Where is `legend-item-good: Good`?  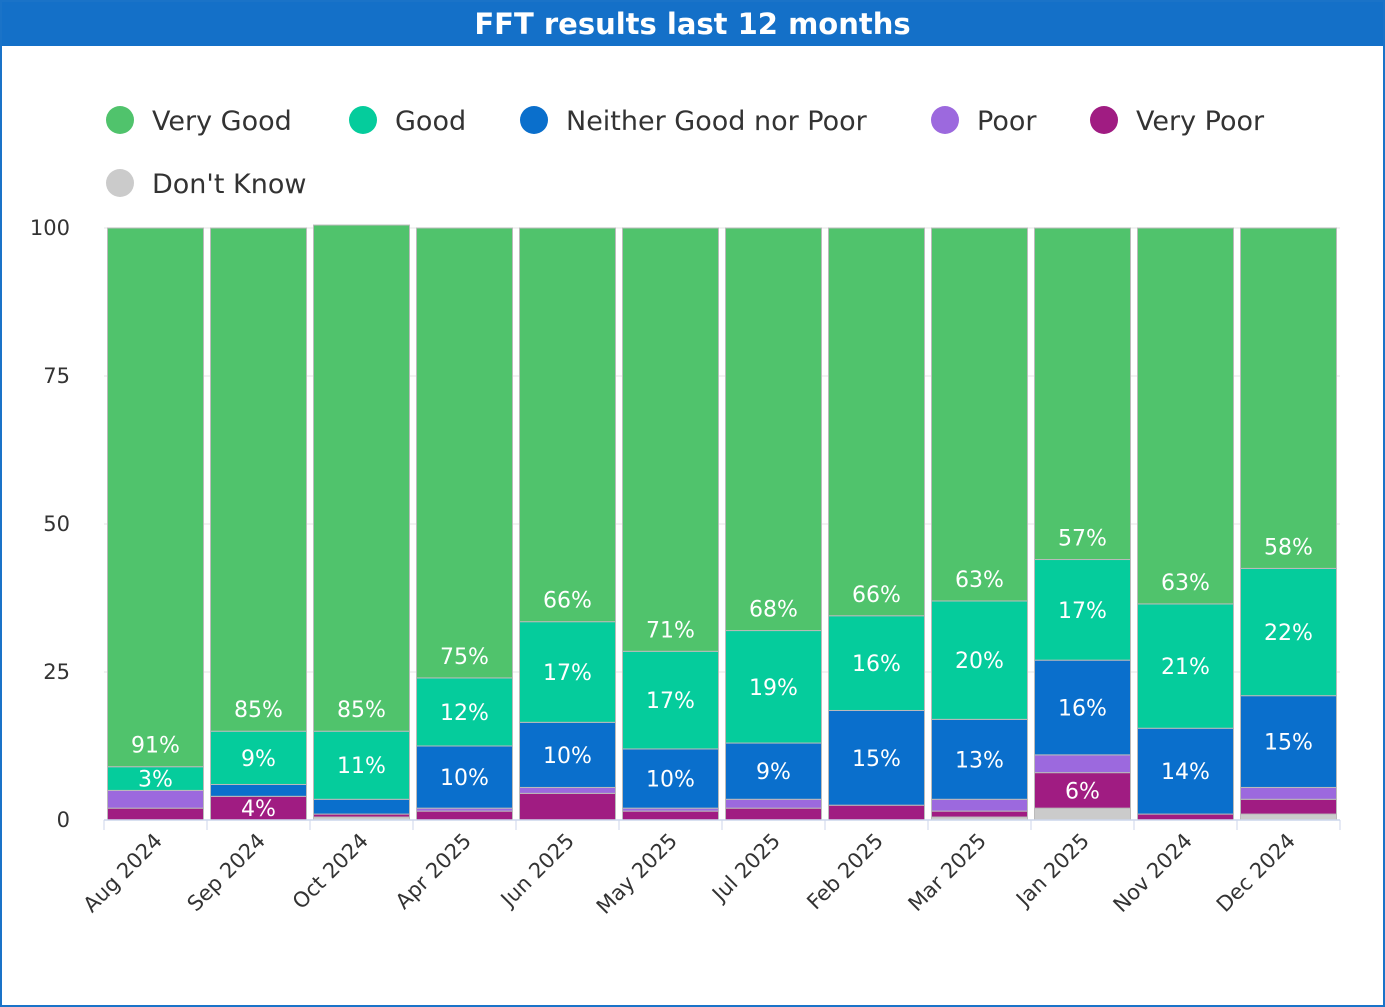 legend-item-good: Good is located at coordinates (407, 121).